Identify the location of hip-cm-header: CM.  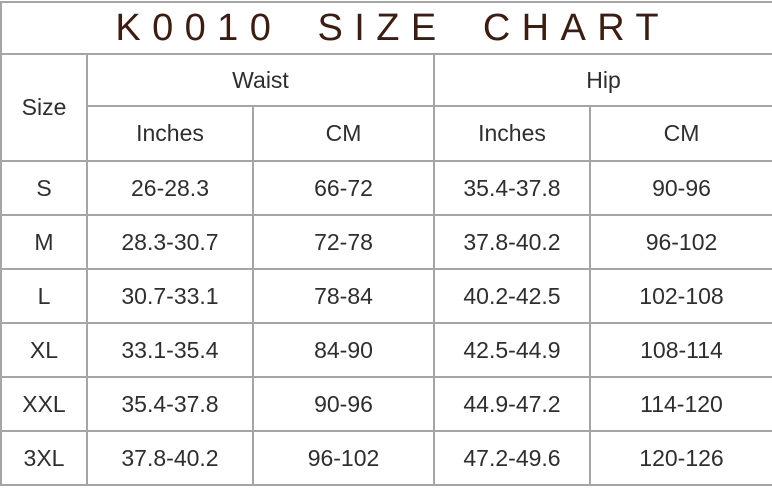
(680, 133).